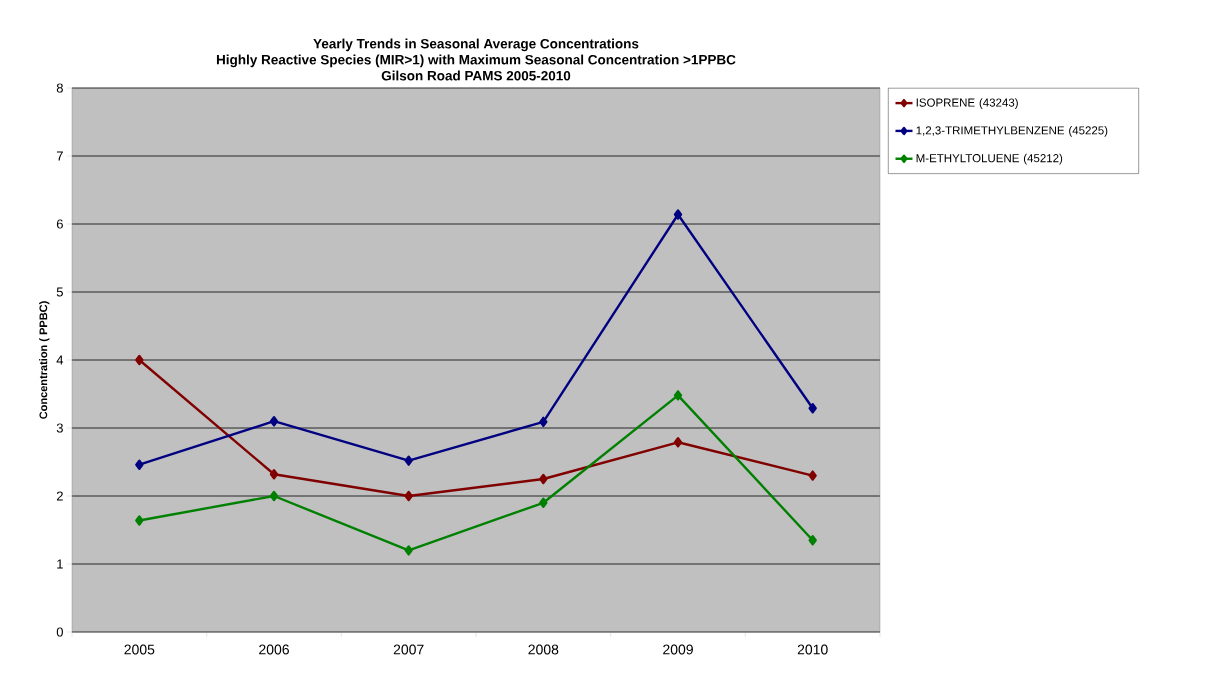 This screenshot has height=674, width=1213. Describe the element at coordinates (59, 88) in the screenshot. I see `y-tick-label: 8` at that location.